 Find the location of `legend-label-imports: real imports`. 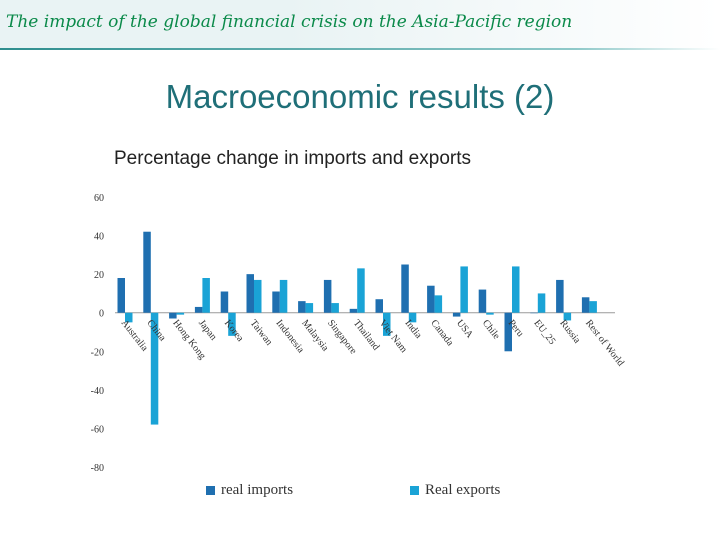

legend-label-imports: real imports is located at coordinates (257, 490).